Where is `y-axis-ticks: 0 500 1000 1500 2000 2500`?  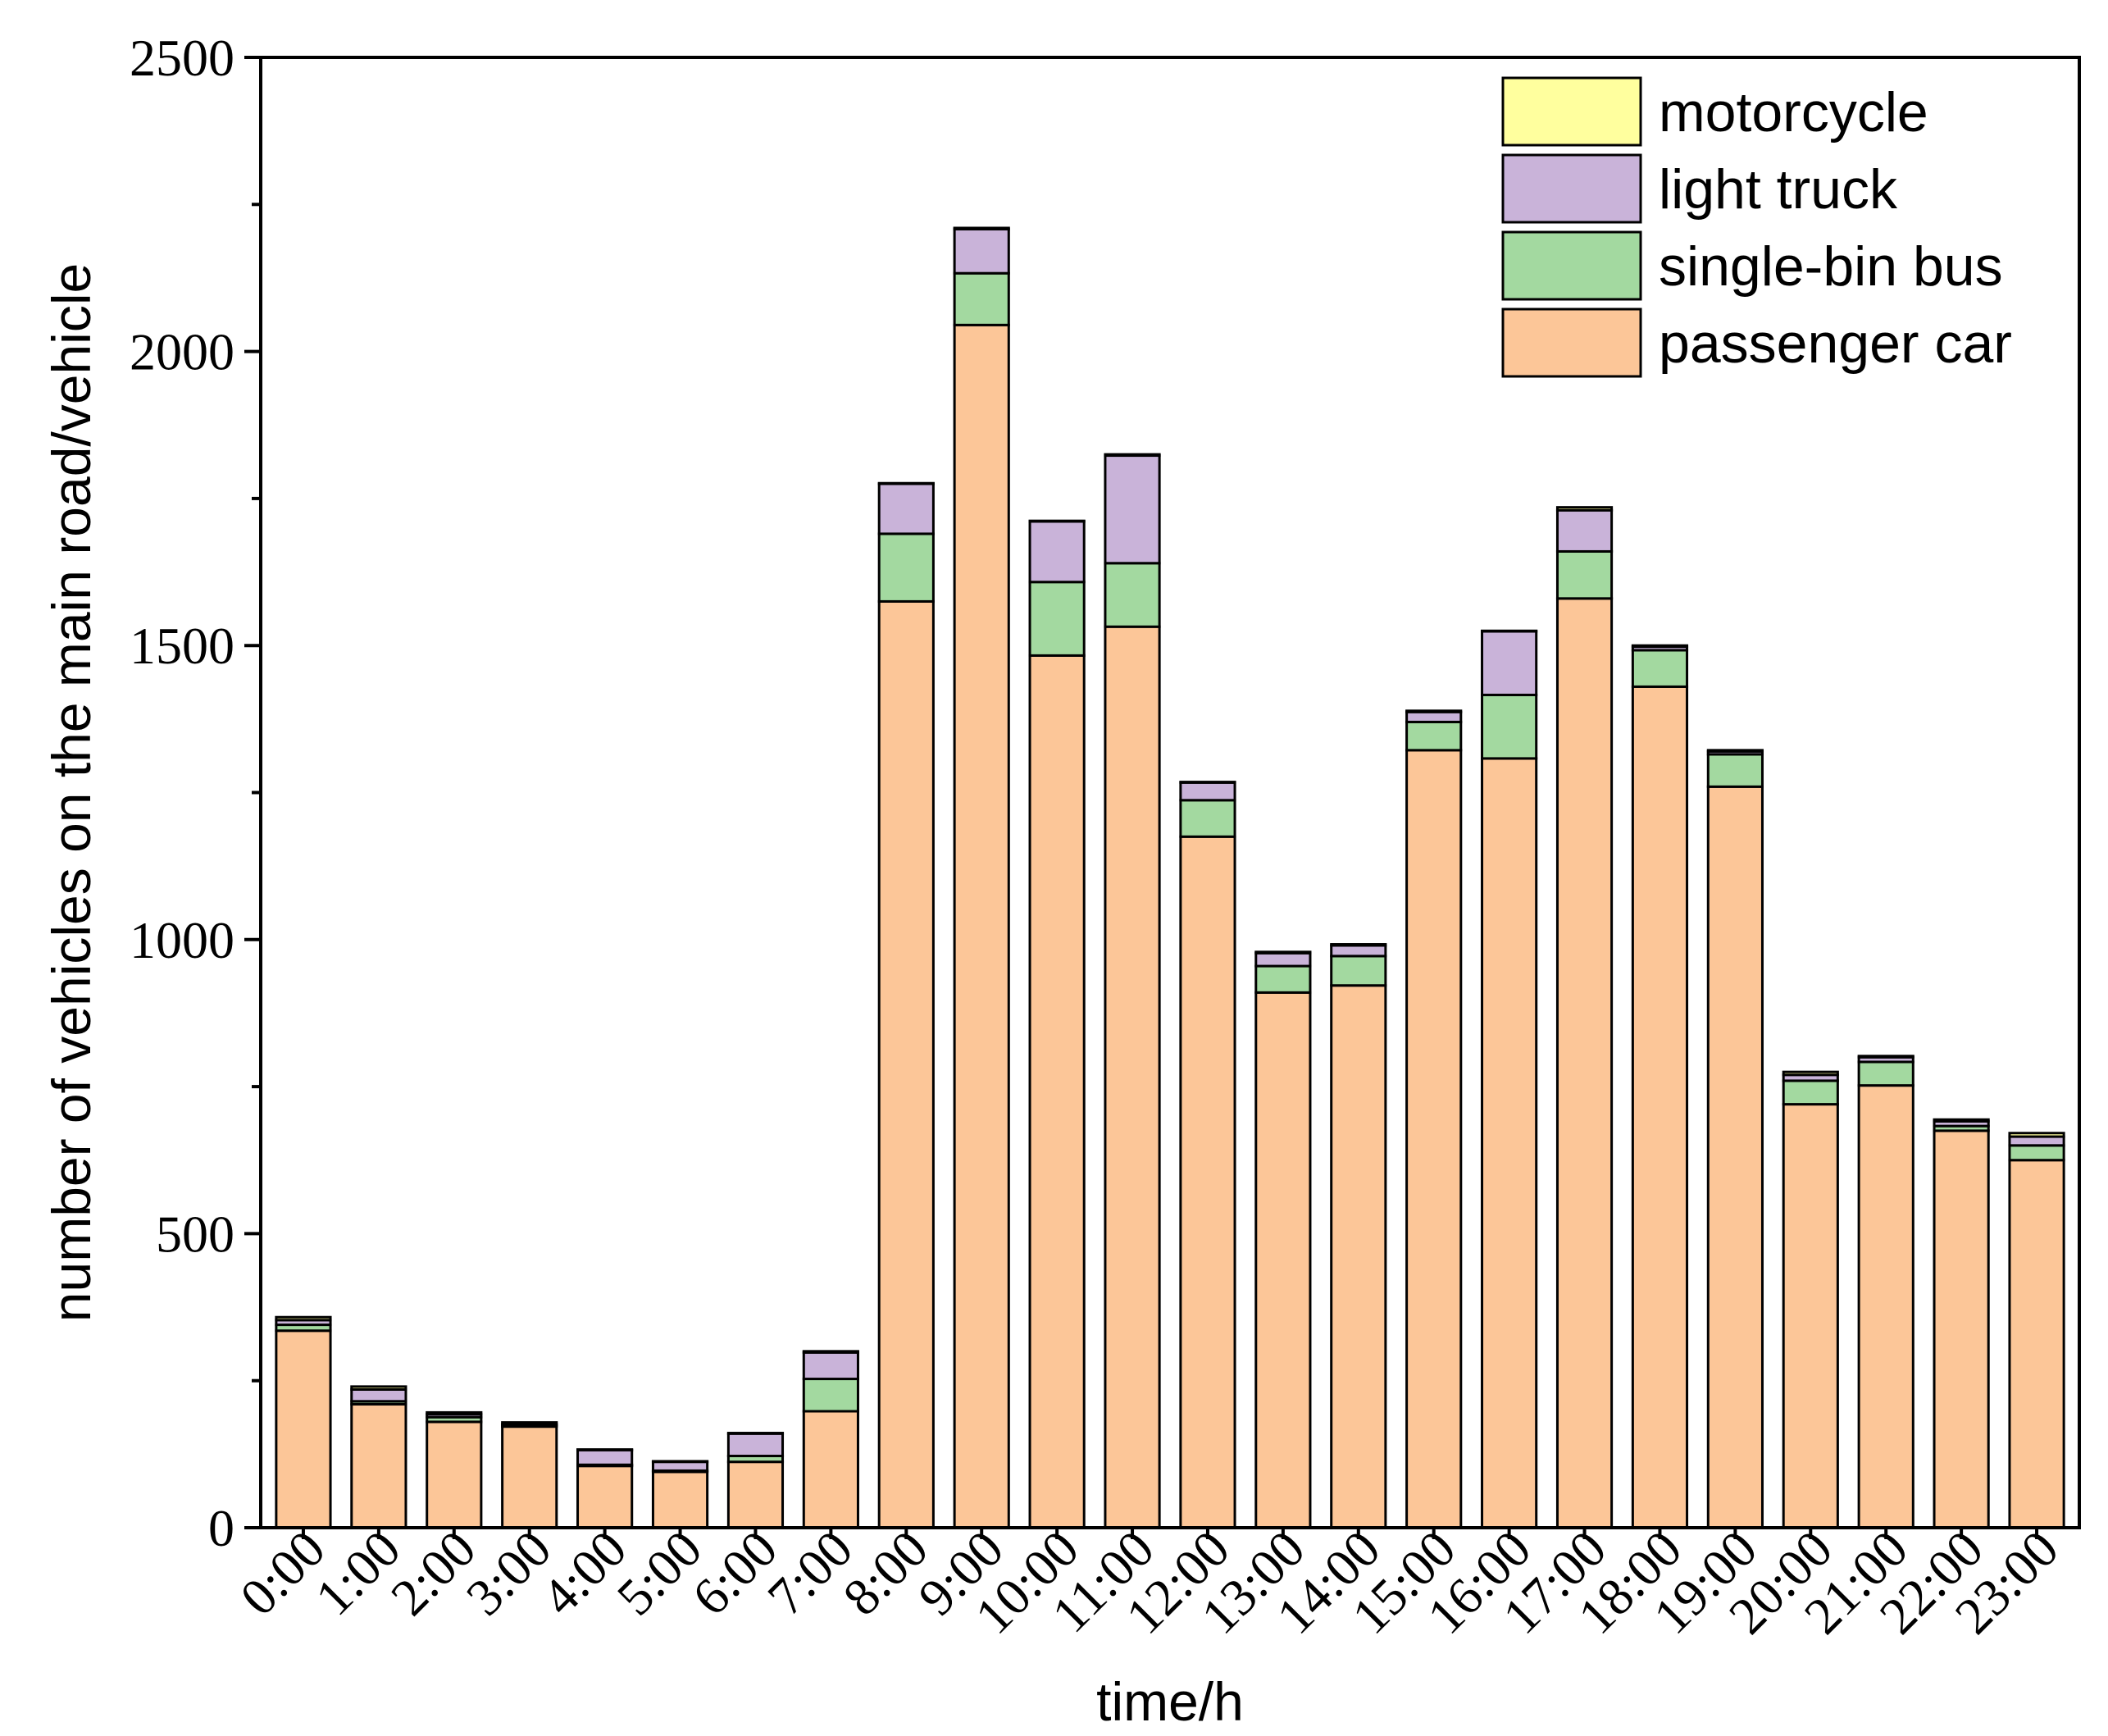 y-axis-ticks: 0 500 1000 1500 2000 2500 is located at coordinates (196, 793).